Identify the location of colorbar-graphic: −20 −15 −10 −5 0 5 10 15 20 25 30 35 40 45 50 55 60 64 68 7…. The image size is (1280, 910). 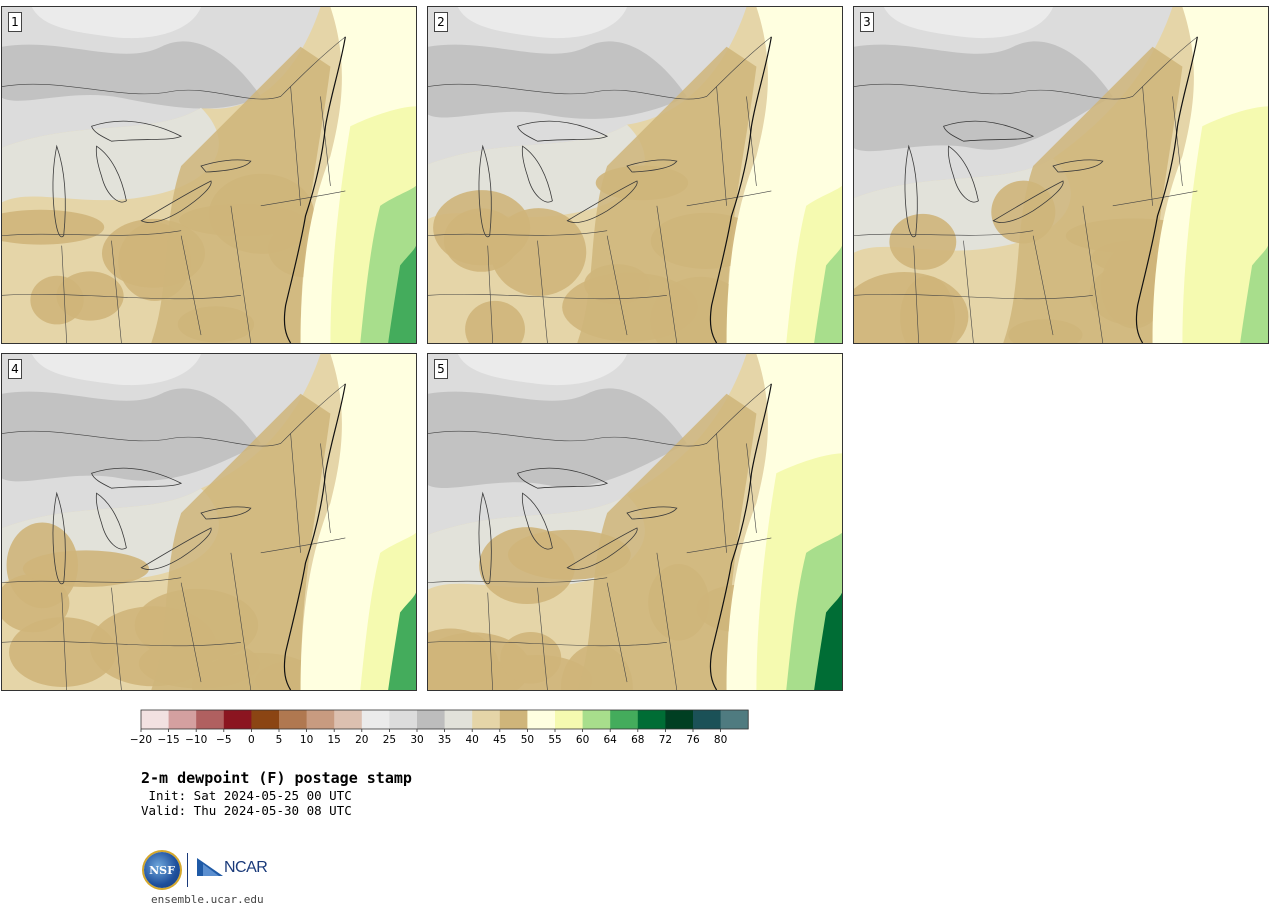
(439, 727).